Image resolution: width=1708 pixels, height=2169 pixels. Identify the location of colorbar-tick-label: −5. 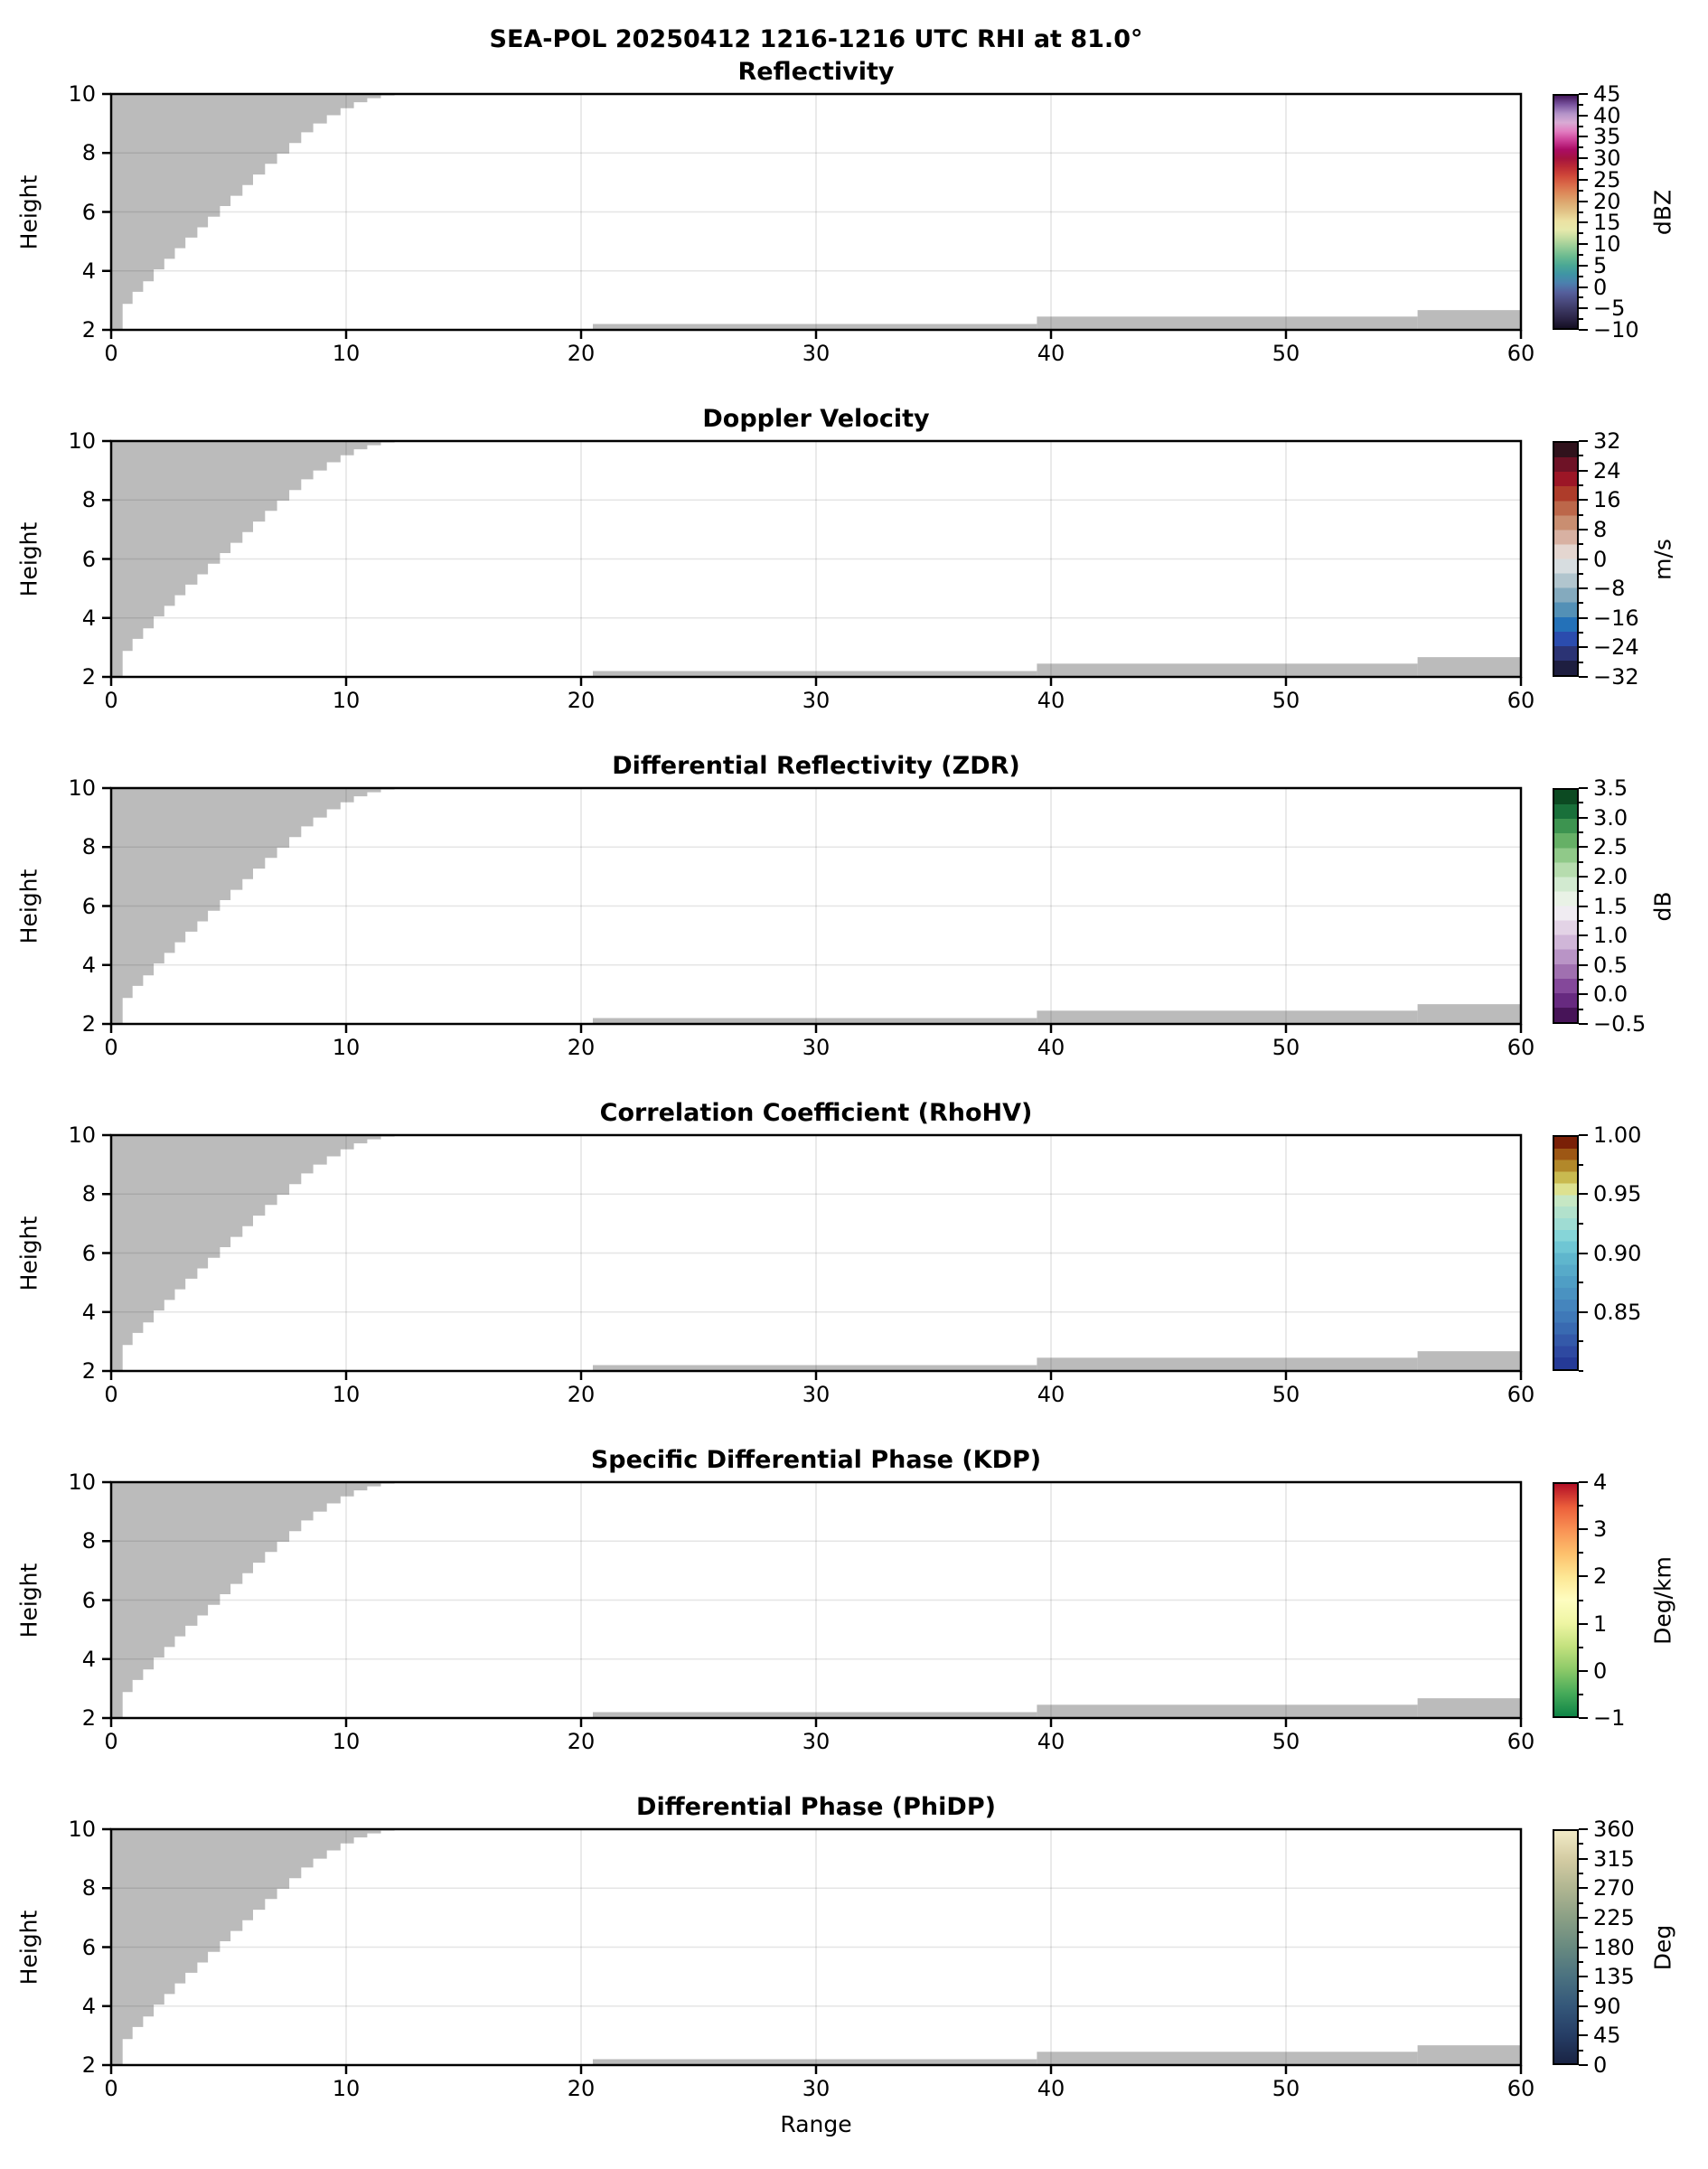
(1609, 309).